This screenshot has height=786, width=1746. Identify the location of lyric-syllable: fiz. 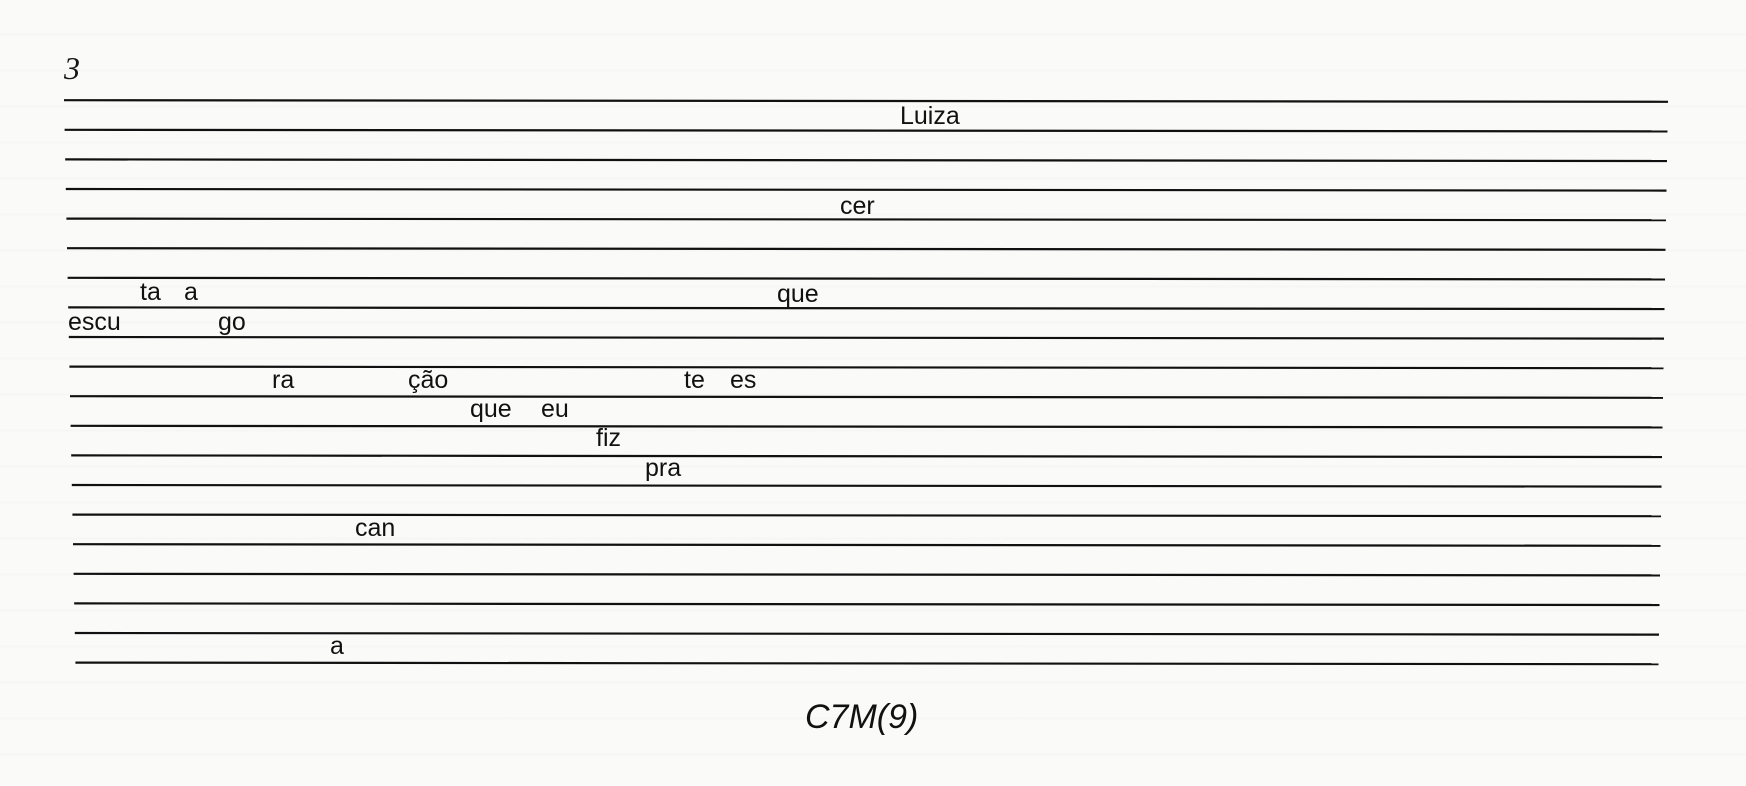
(608, 438).